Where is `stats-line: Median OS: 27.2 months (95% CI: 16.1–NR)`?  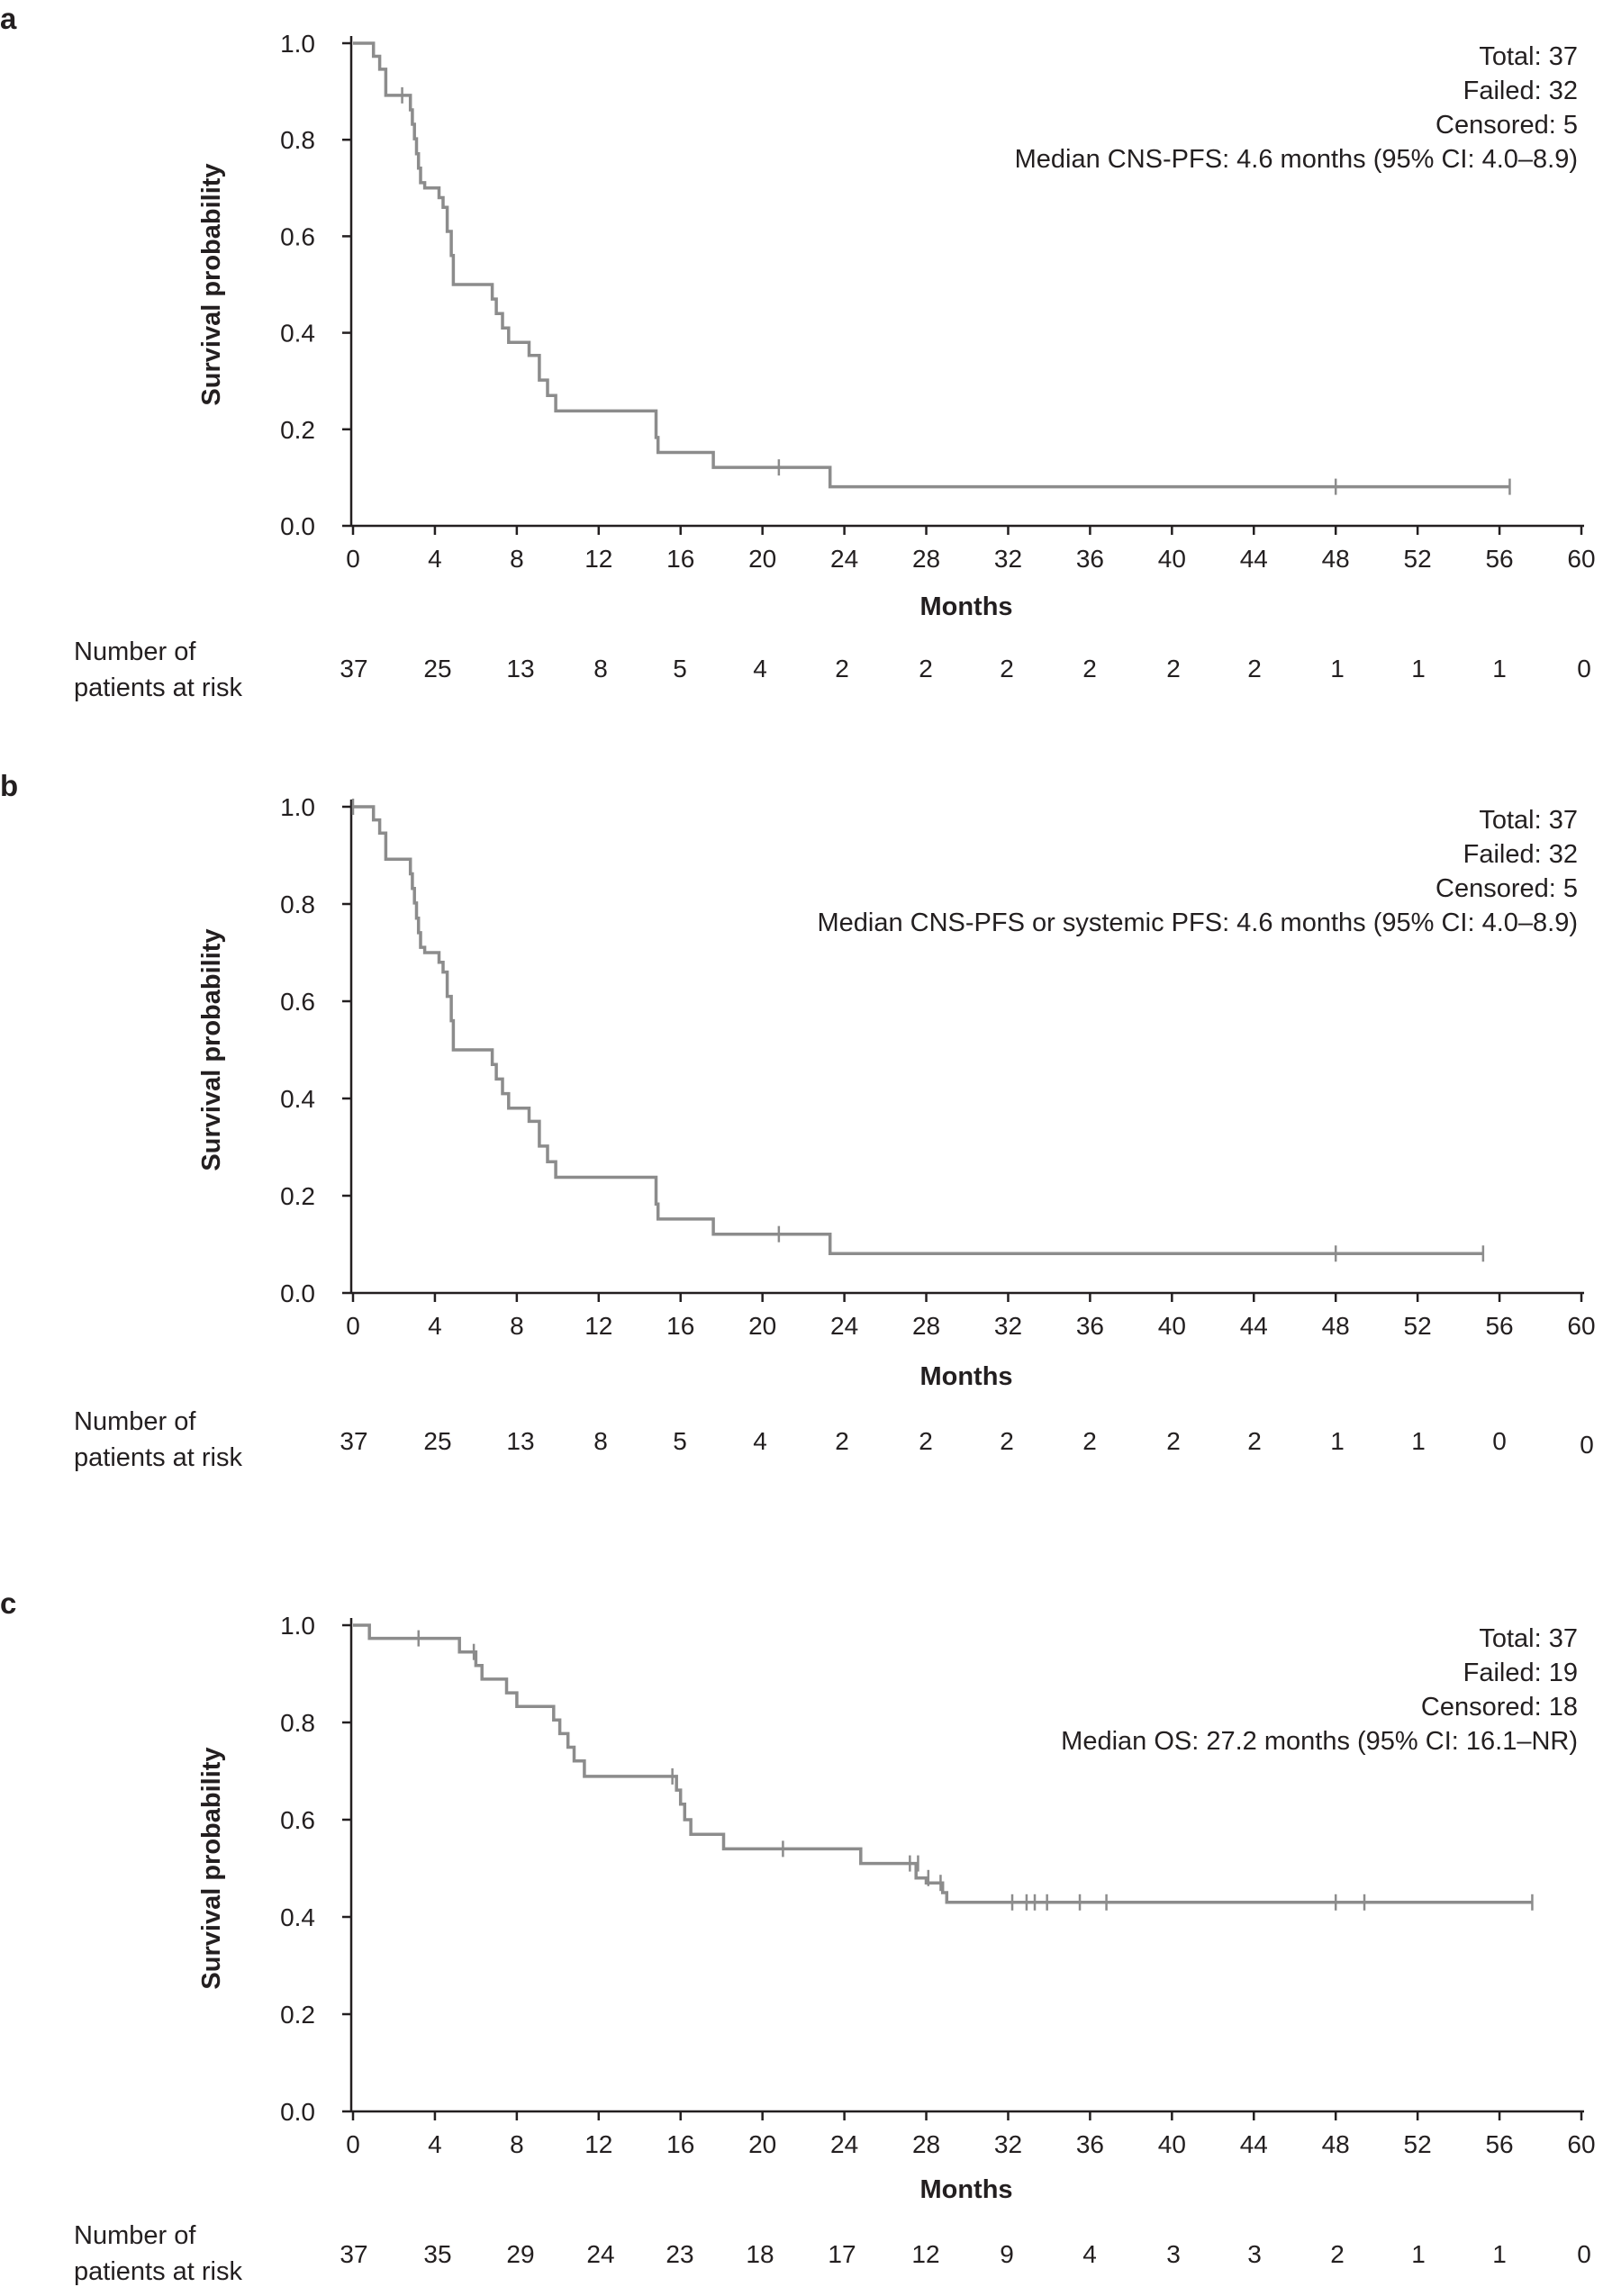
stats-line: Median OS: 27.2 months (95% CI: 16.1–NR) is located at coordinates (1319, 1741).